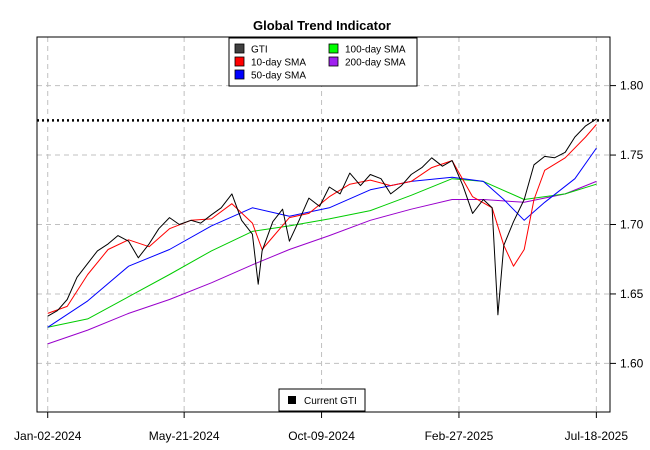 The image size is (650, 450). What do you see at coordinates (292, 400) in the screenshot?
I see `current-gti-swatch` at bounding box center [292, 400].